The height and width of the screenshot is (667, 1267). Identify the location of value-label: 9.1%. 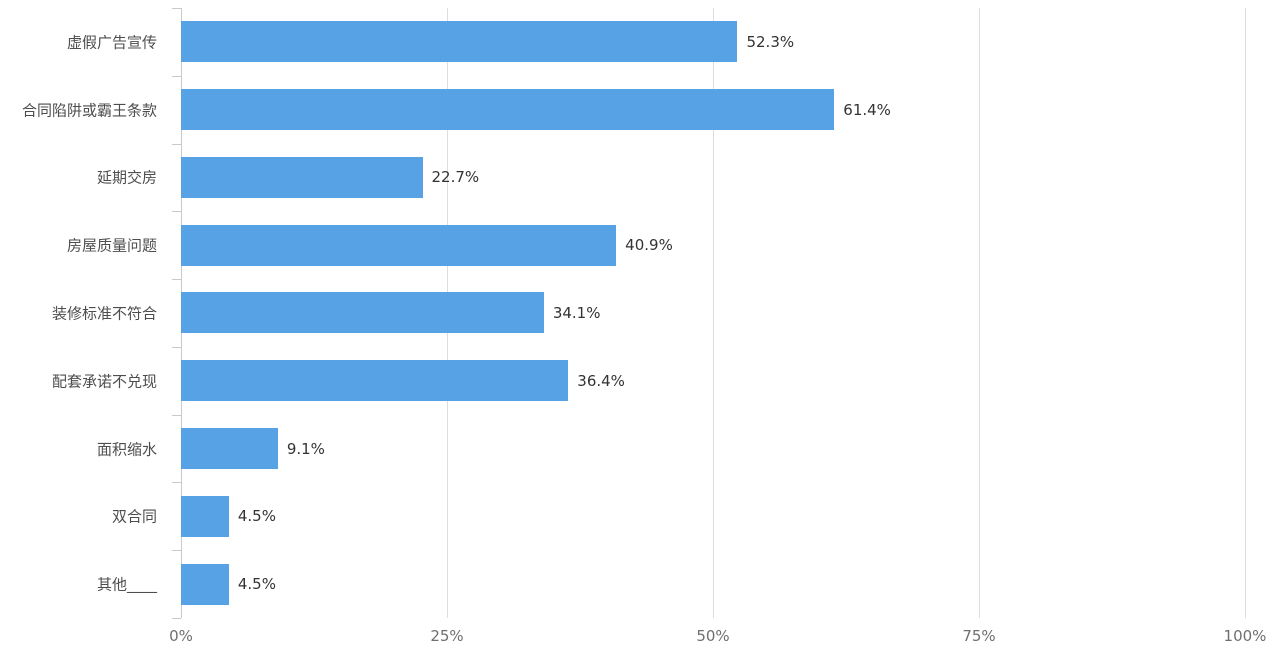
(305, 448).